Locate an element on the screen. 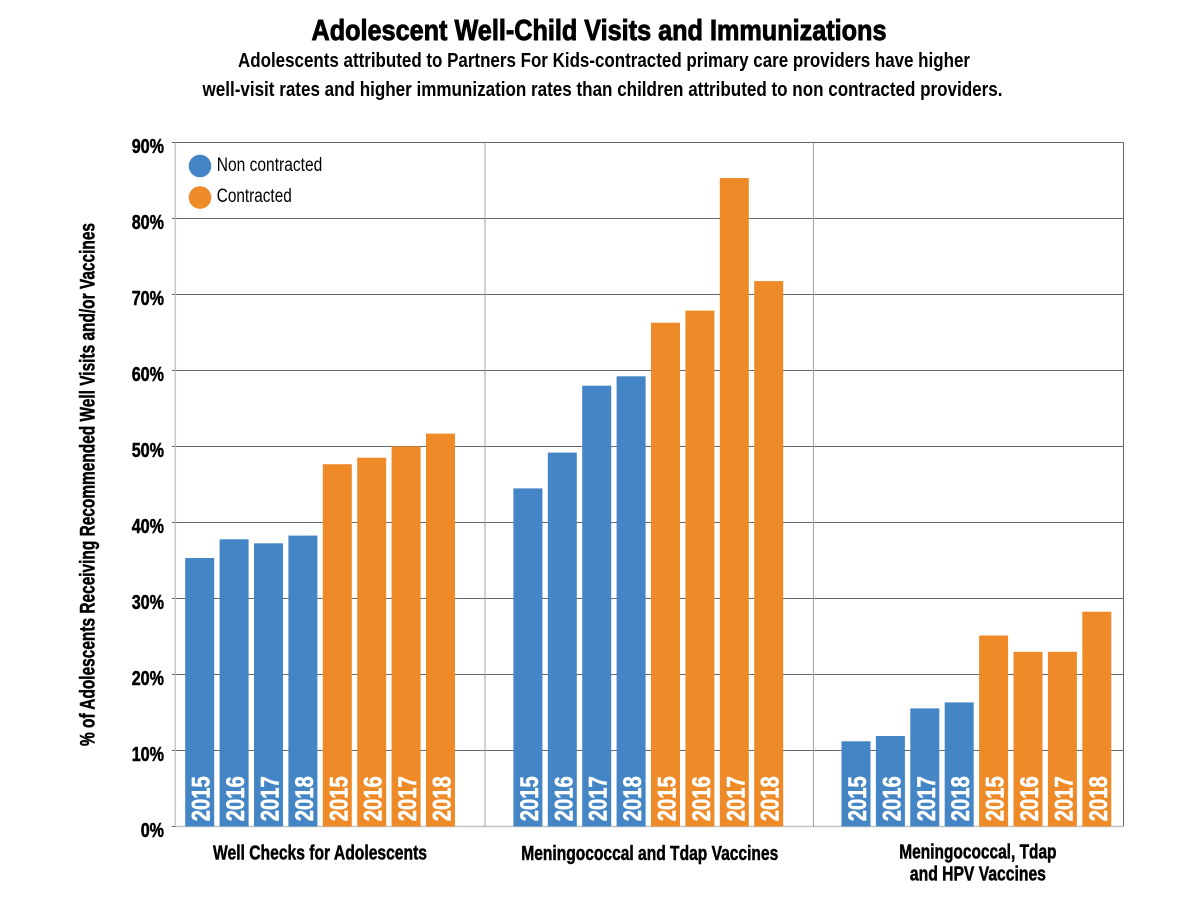 This screenshot has height=905, width=1200. svg-text: Non contracted is located at coordinates (270, 165).